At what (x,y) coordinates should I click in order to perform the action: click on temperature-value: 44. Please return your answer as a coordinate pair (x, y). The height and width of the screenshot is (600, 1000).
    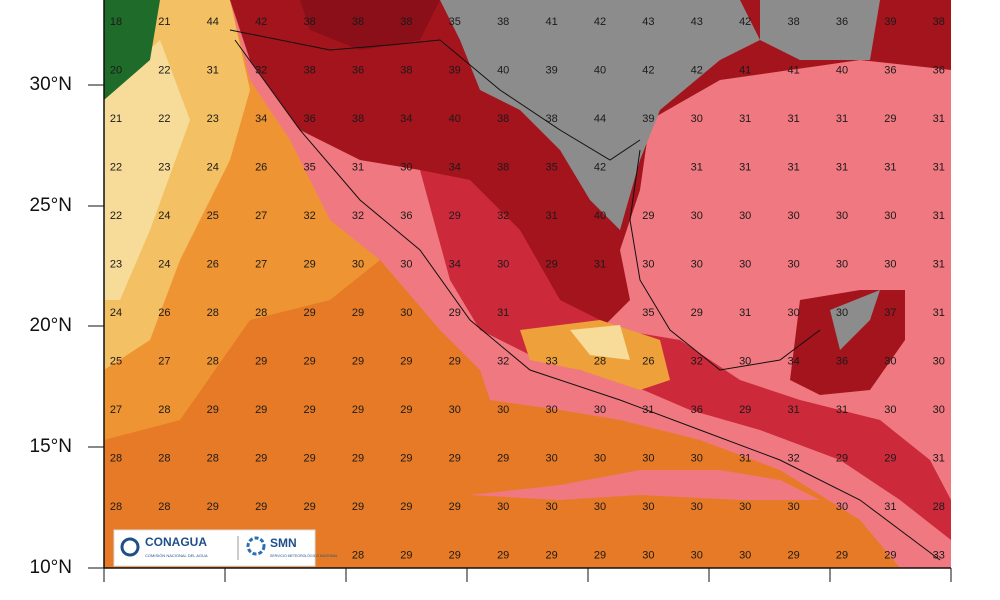
    Looking at the image, I should click on (600, 119).